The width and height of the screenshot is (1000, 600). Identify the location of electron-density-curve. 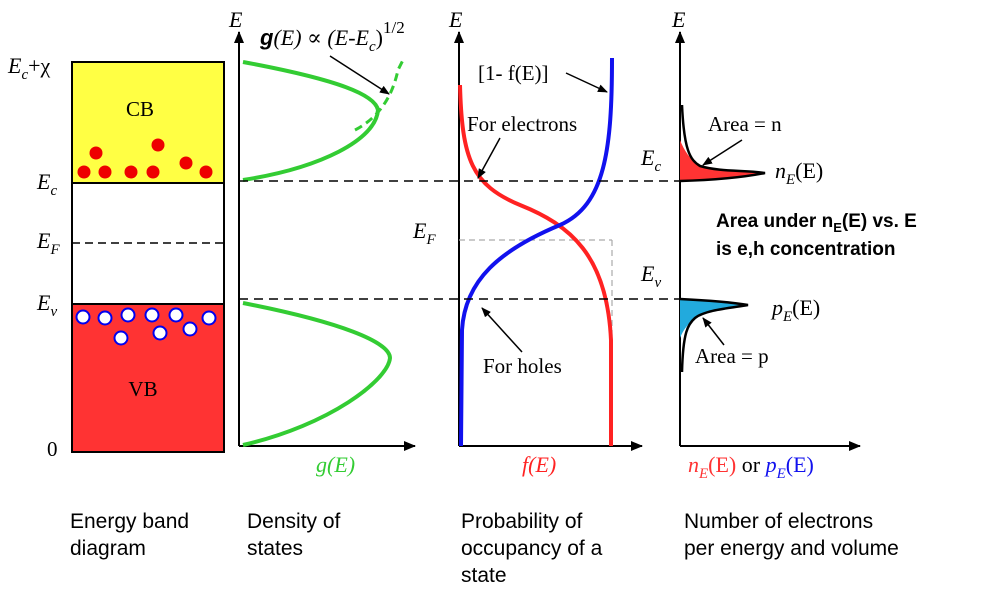
(722, 143).